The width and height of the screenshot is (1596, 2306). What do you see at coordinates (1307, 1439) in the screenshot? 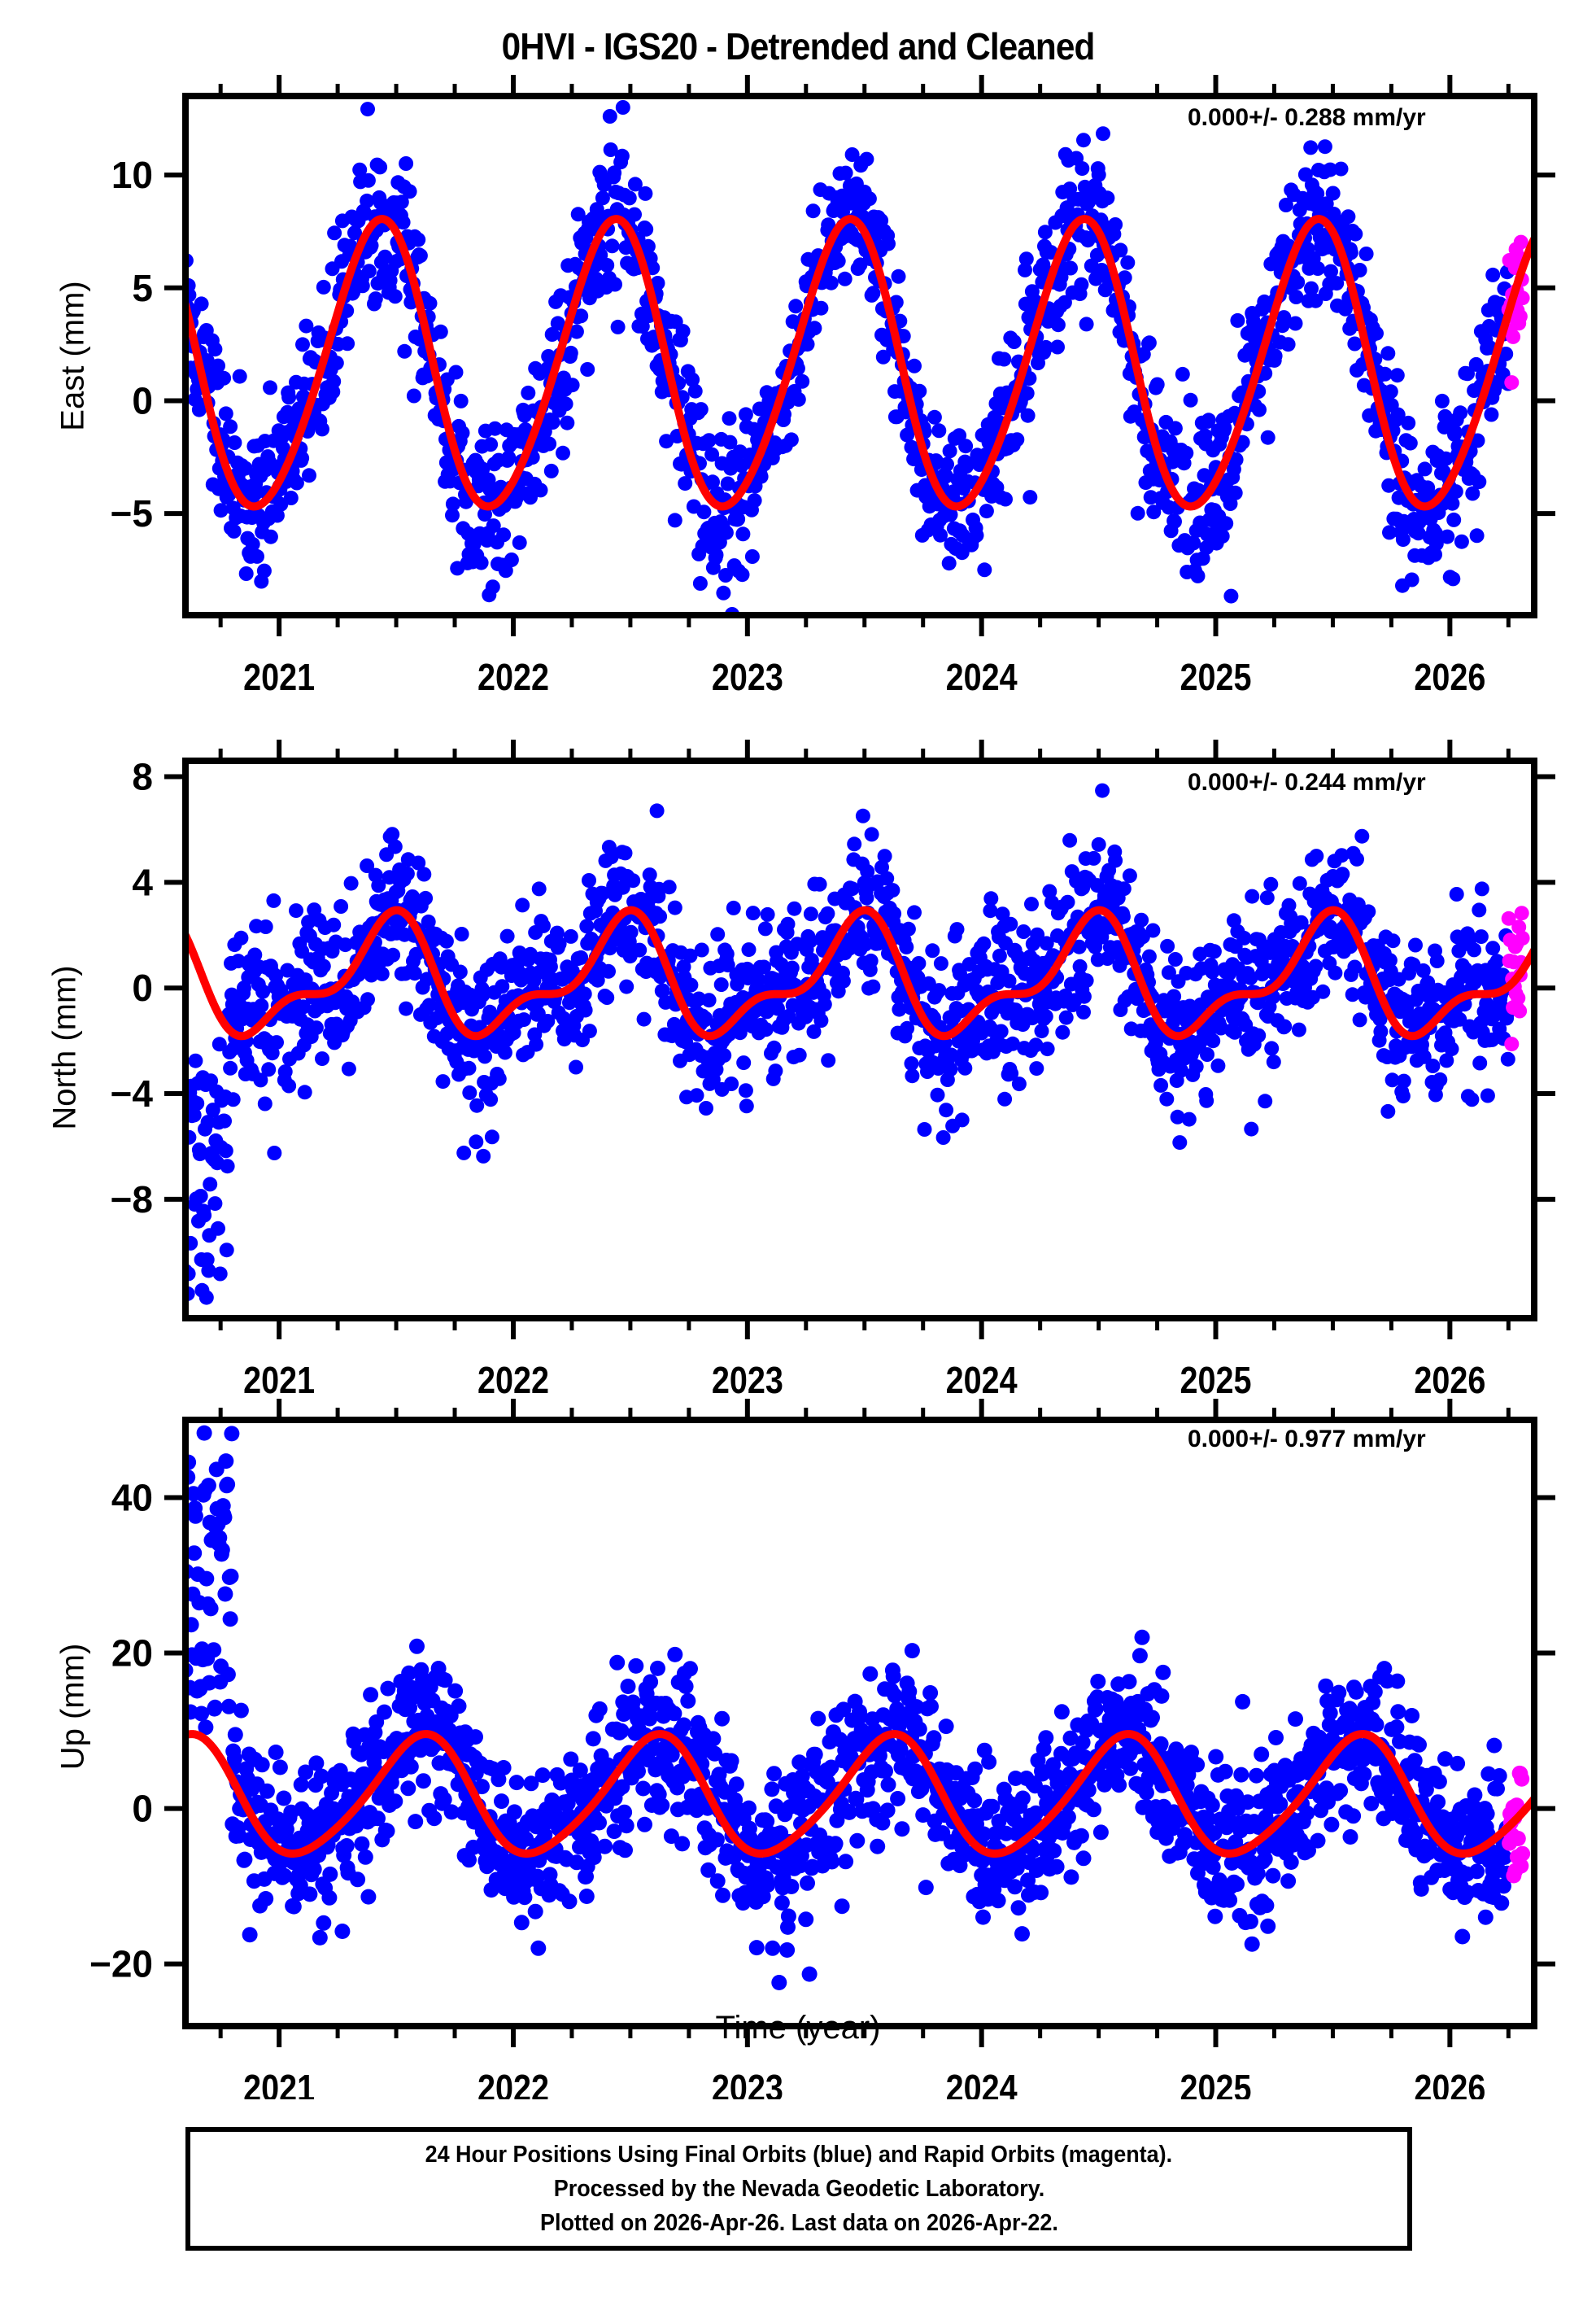
I see `rate-annotation-up: 0.000+/- 0.977 mm/yr` at bounding box center [1307, 1439].